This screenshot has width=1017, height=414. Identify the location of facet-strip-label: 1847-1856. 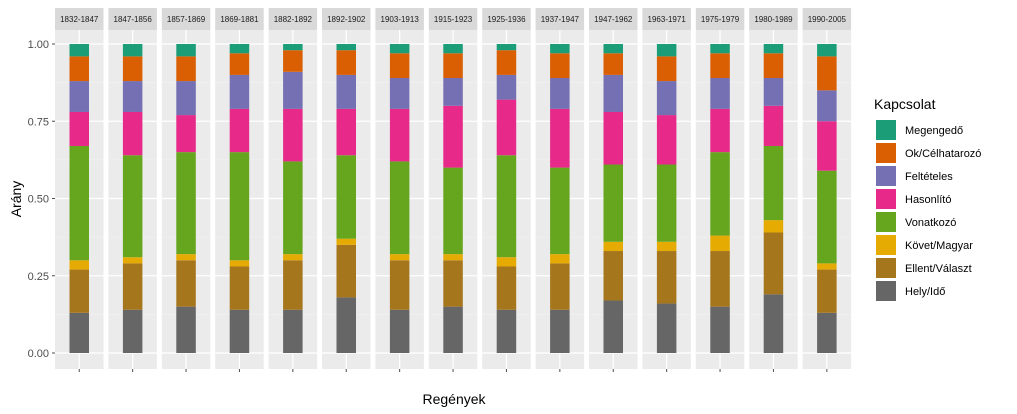
(133, 19).